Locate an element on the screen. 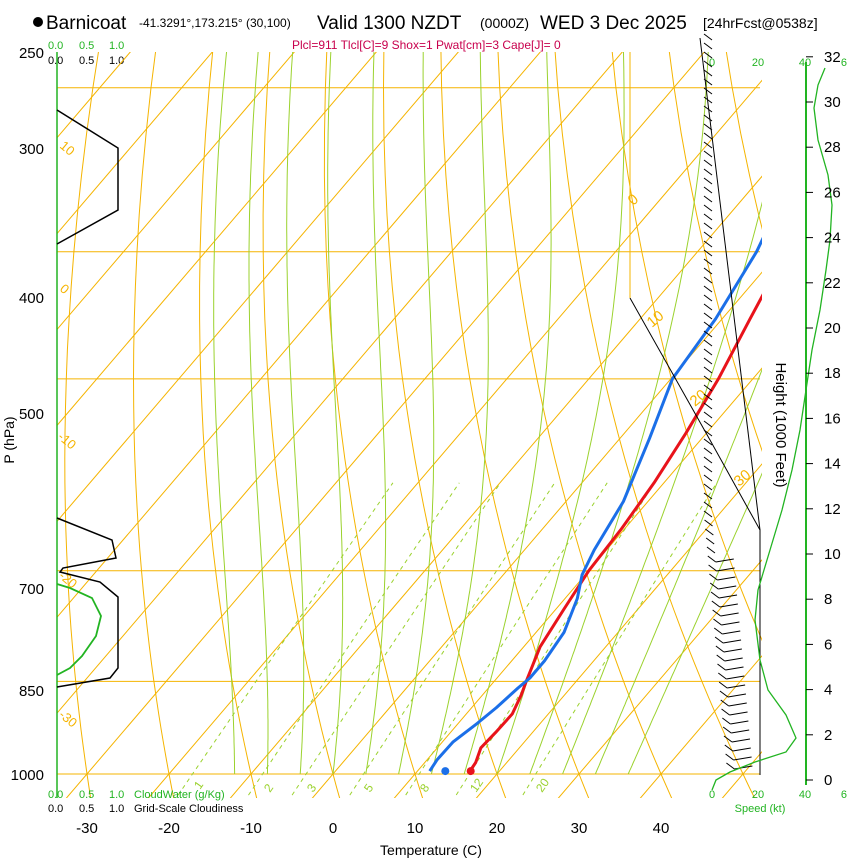  wind-envelope is located at coordinates (695, 536).